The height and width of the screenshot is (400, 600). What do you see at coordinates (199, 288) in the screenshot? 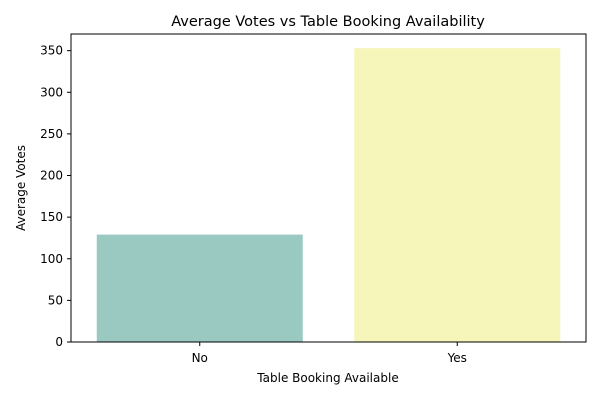
I see `bar-no` at bounding box center [199, 288].